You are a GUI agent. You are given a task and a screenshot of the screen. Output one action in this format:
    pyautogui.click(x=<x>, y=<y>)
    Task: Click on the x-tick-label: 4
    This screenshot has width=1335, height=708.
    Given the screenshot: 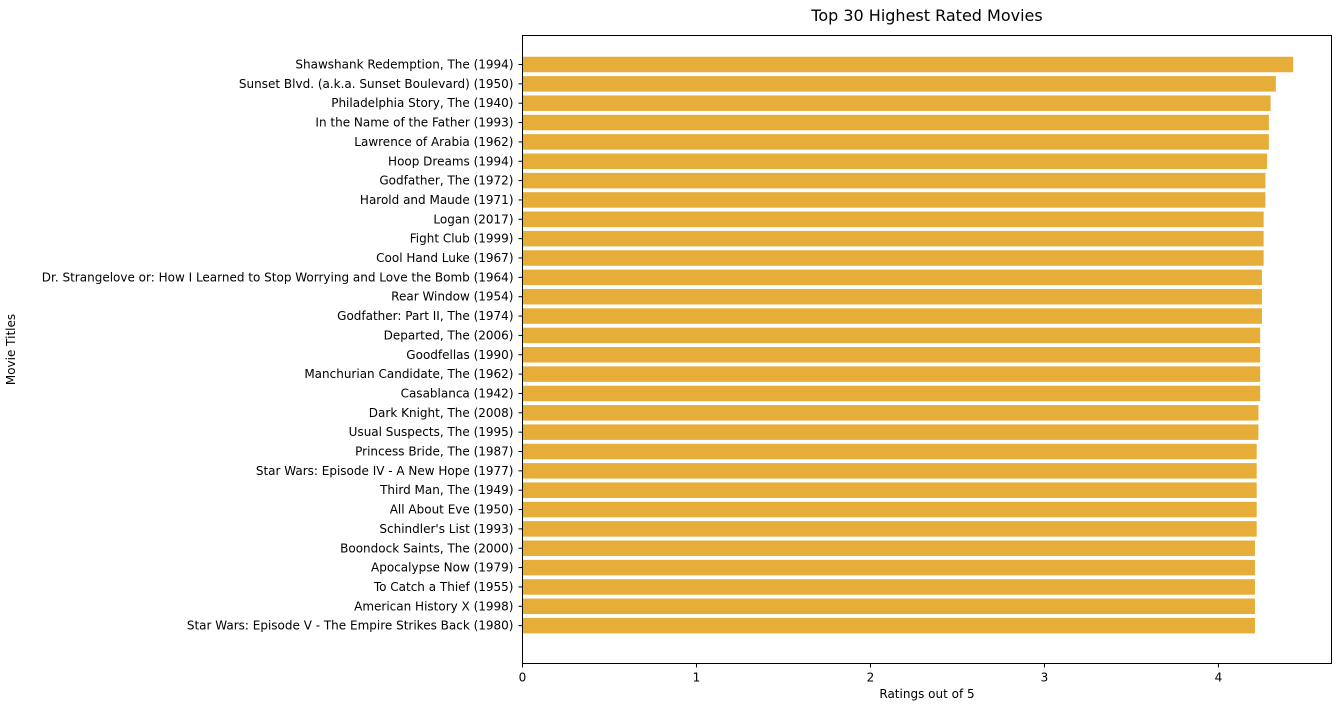 What is the action you would take?
    pyautogui.click(x=1219, y=678)
    